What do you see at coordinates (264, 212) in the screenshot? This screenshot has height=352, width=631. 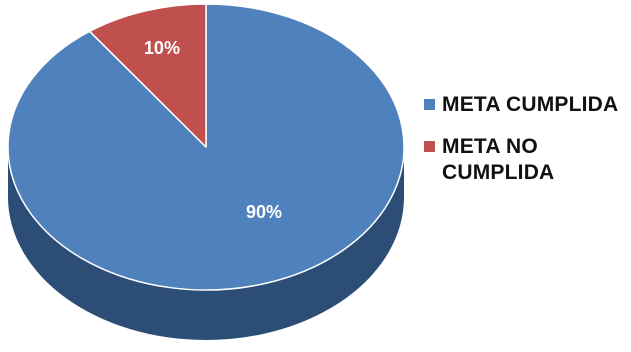 I see `data-label-meta-cumplida: 90%` at bounding box center [264, 212].